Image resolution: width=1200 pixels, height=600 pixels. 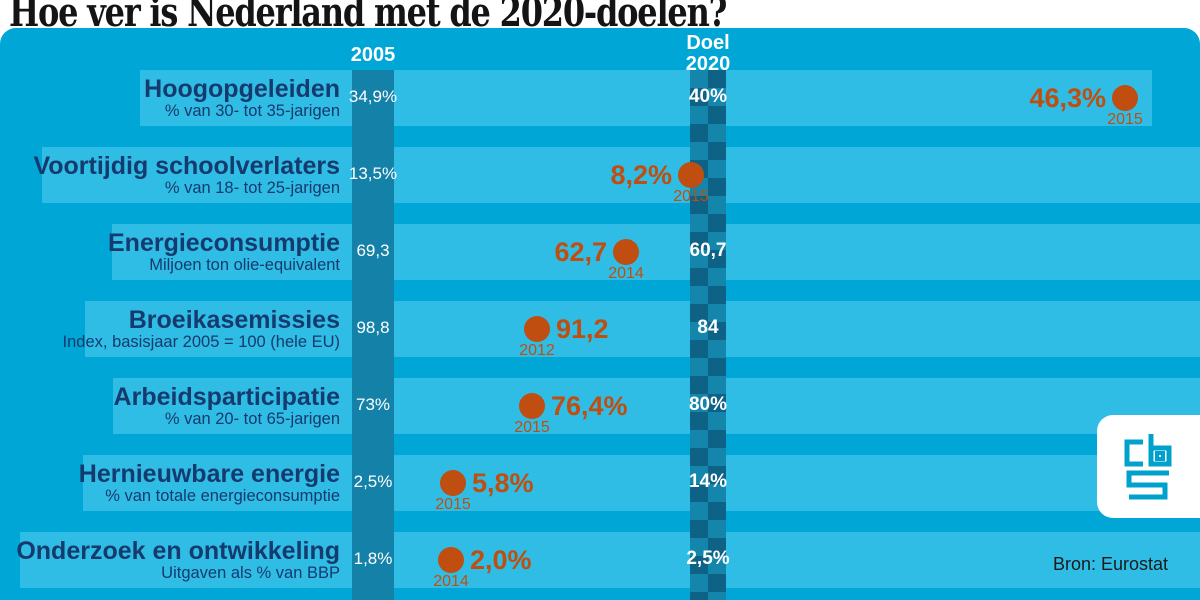 I want to click on page-title: Hoe ver is Nederland met de 2020-doelen?, so click(x=368, y=18).